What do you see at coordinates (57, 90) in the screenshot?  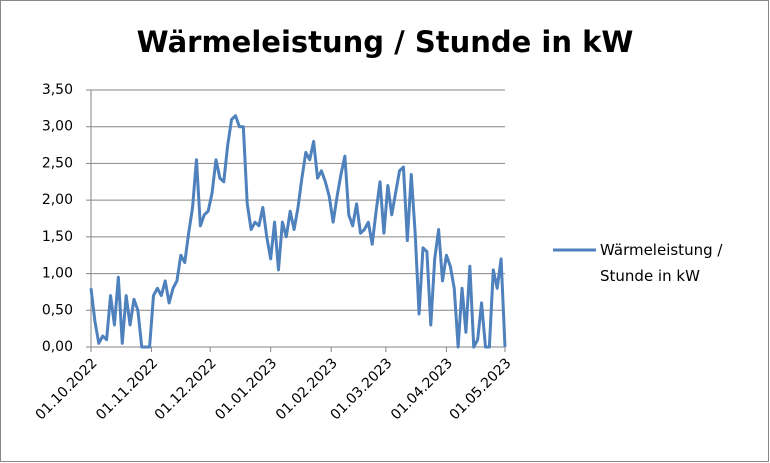 I see `y-tick-label: 3,50` at bounding box center [57, 90].